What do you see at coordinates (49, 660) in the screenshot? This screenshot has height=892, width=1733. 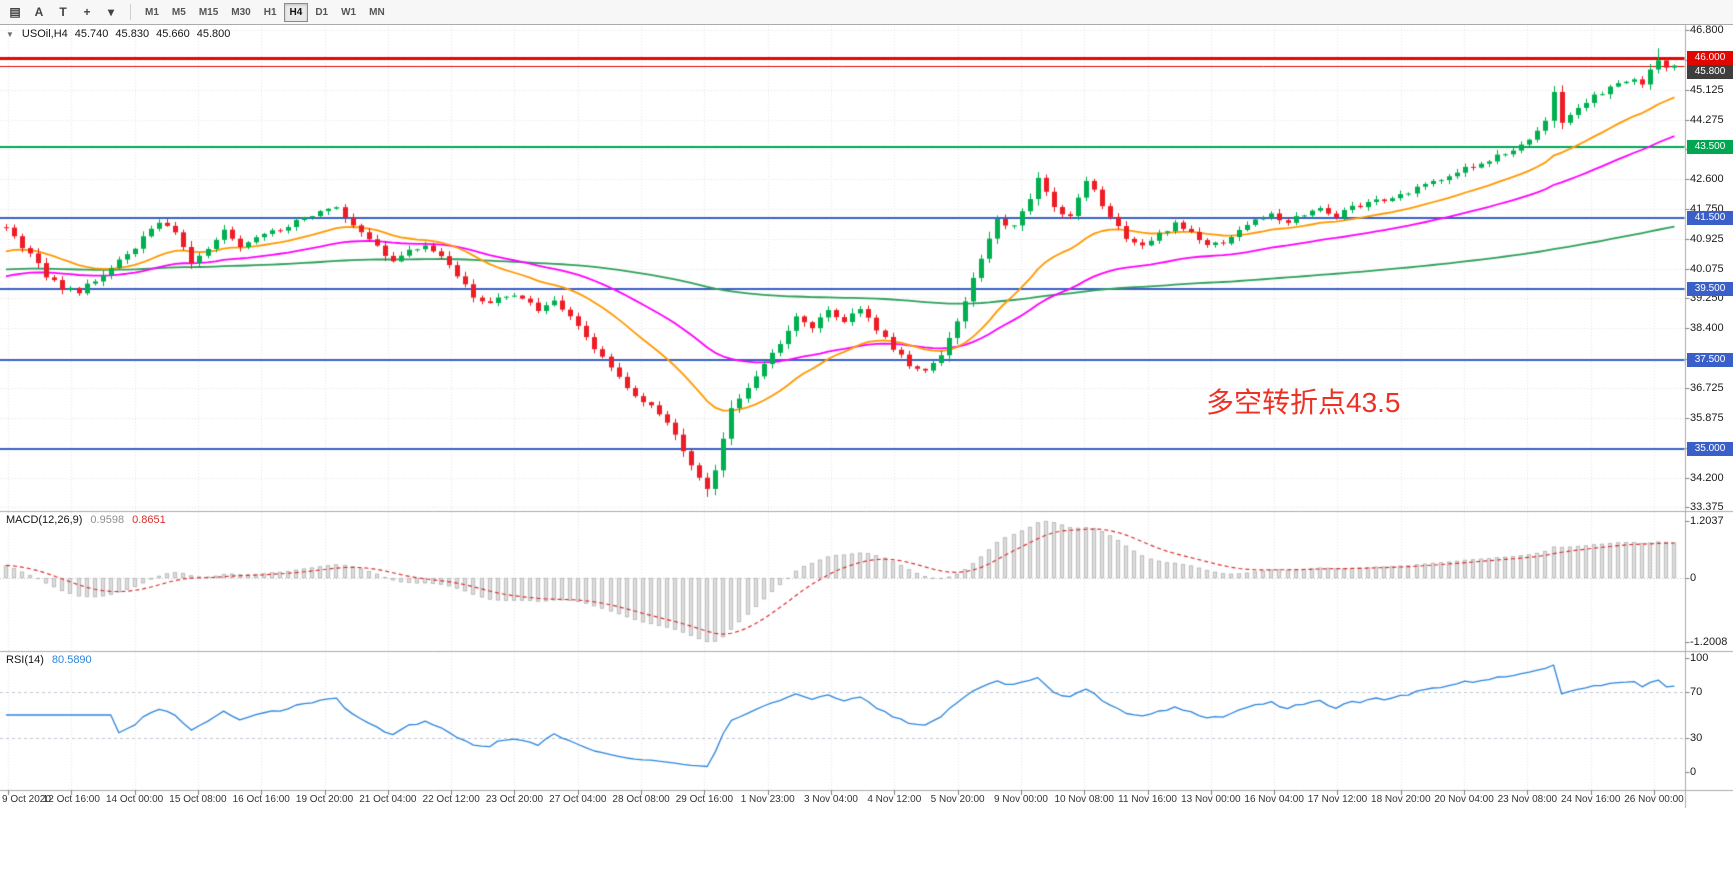 I see `rsi-header: RSI(14) 80.5890` at bounding box center [49, 660].